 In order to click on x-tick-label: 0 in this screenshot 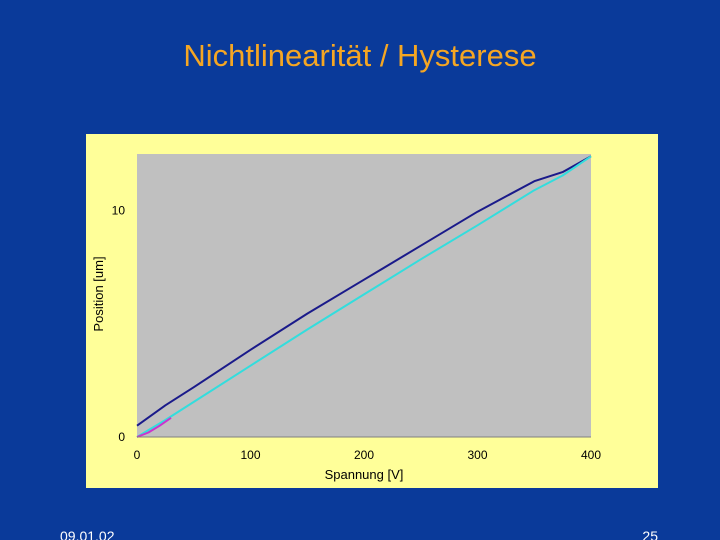, I will do `click(137, 455)`.